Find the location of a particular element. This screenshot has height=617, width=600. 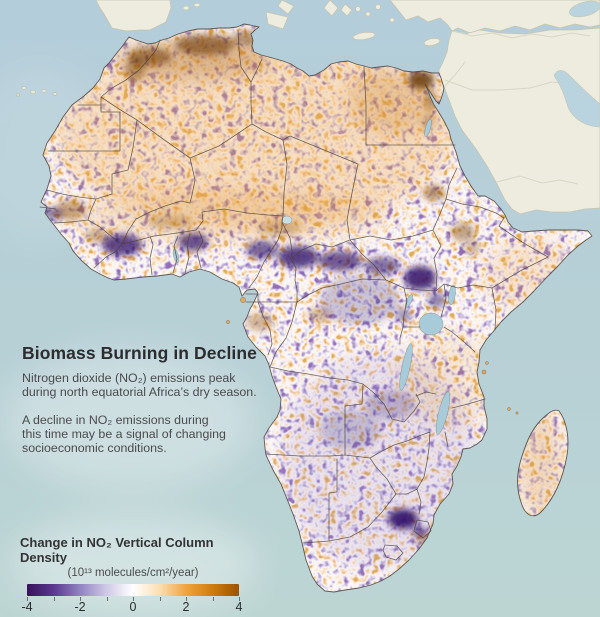

legend-tick-label: -2 is located at coordinates (80, 607).